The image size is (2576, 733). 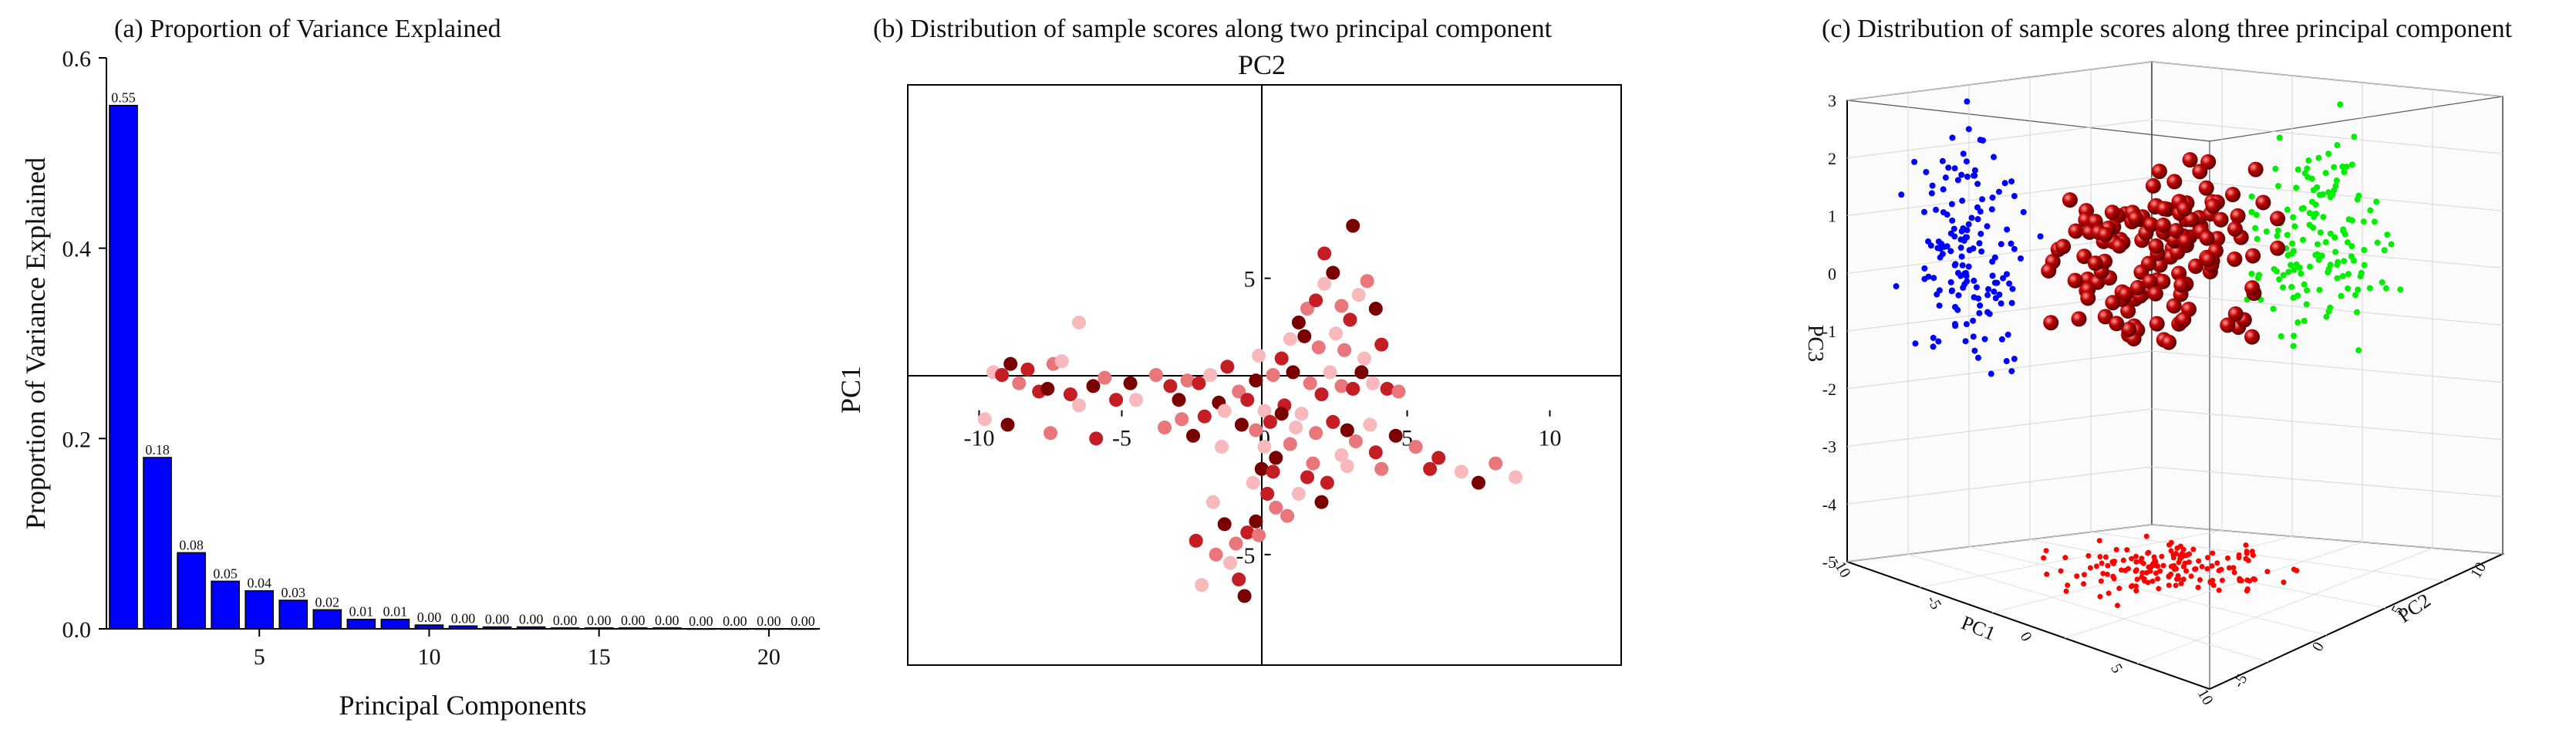 I want to click on a-data-label: 0.02, so click(x=327, y=602).